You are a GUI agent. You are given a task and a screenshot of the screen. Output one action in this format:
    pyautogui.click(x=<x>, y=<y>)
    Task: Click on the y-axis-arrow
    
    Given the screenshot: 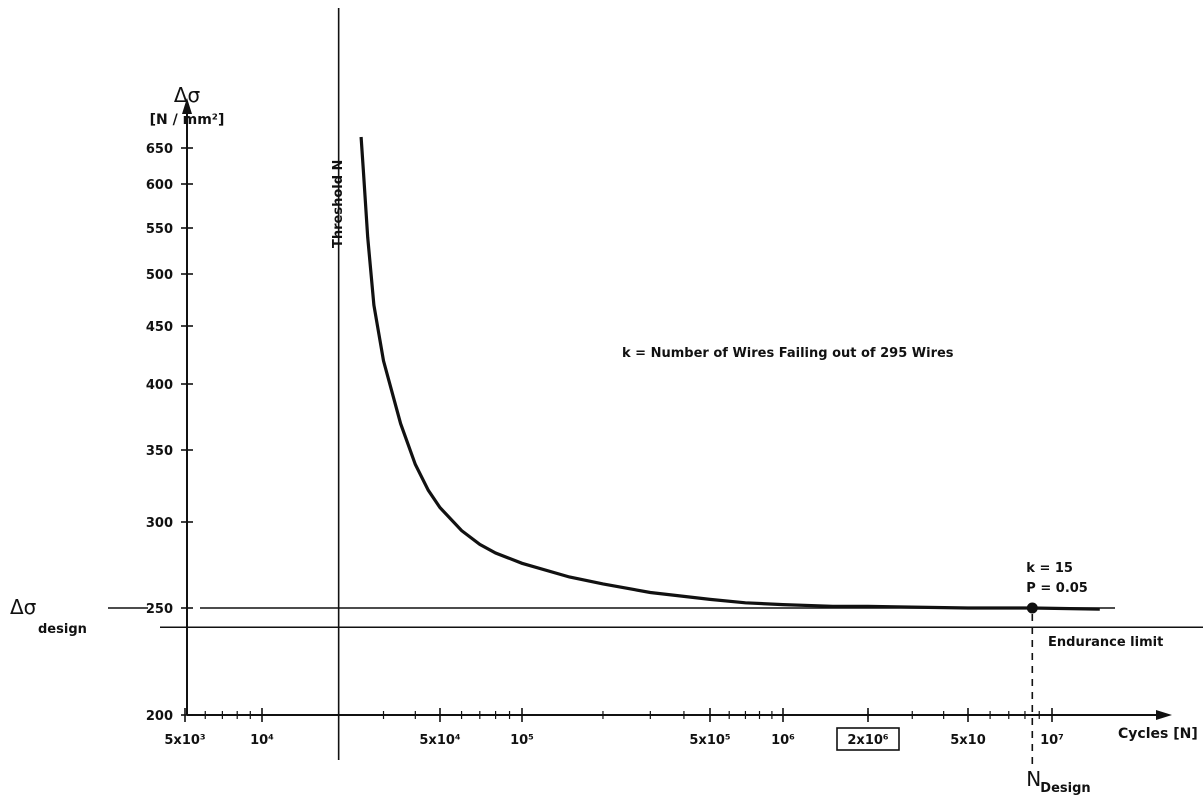 What is the action you would take?
    pyautogui.click(x=187, y=106)
    